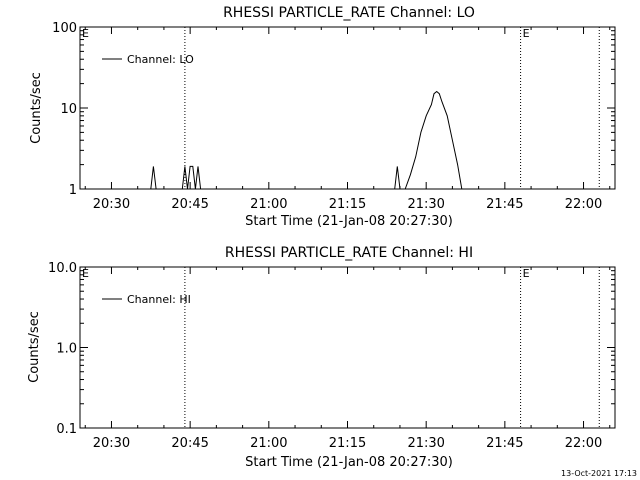  I want to click on legend-label: Channel: HI, so click(159, 299).